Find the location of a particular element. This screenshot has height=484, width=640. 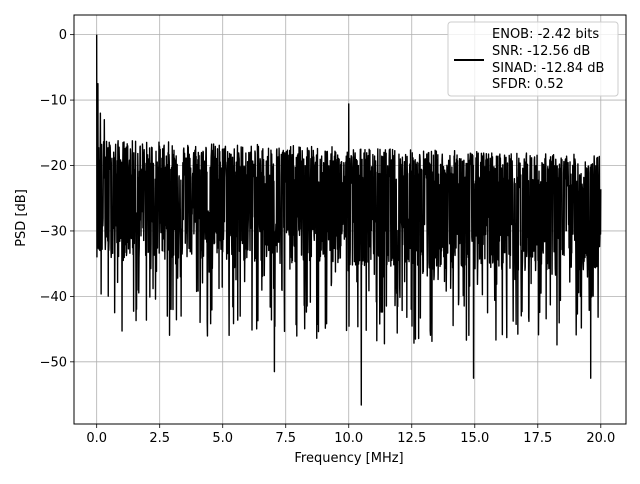

y-tick-label: −40 is located at coordinates (53, 297).